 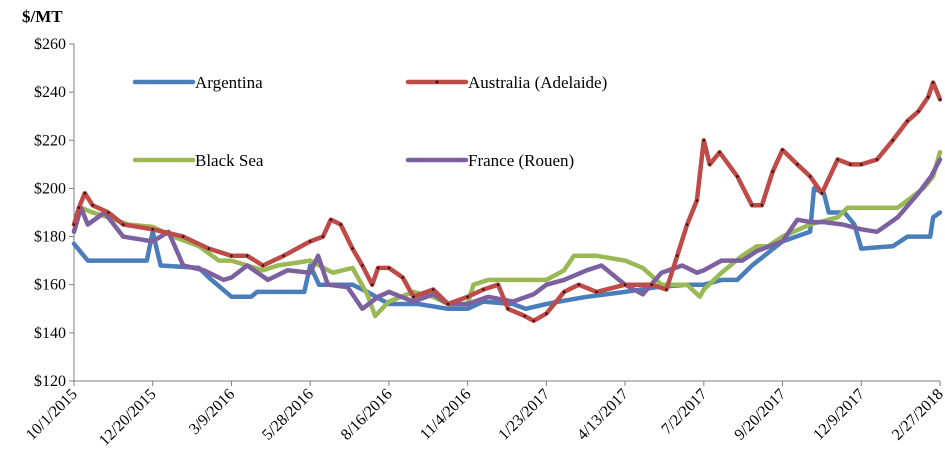 I want to click on y-tick-label: $120, so click(x=50, y=381).